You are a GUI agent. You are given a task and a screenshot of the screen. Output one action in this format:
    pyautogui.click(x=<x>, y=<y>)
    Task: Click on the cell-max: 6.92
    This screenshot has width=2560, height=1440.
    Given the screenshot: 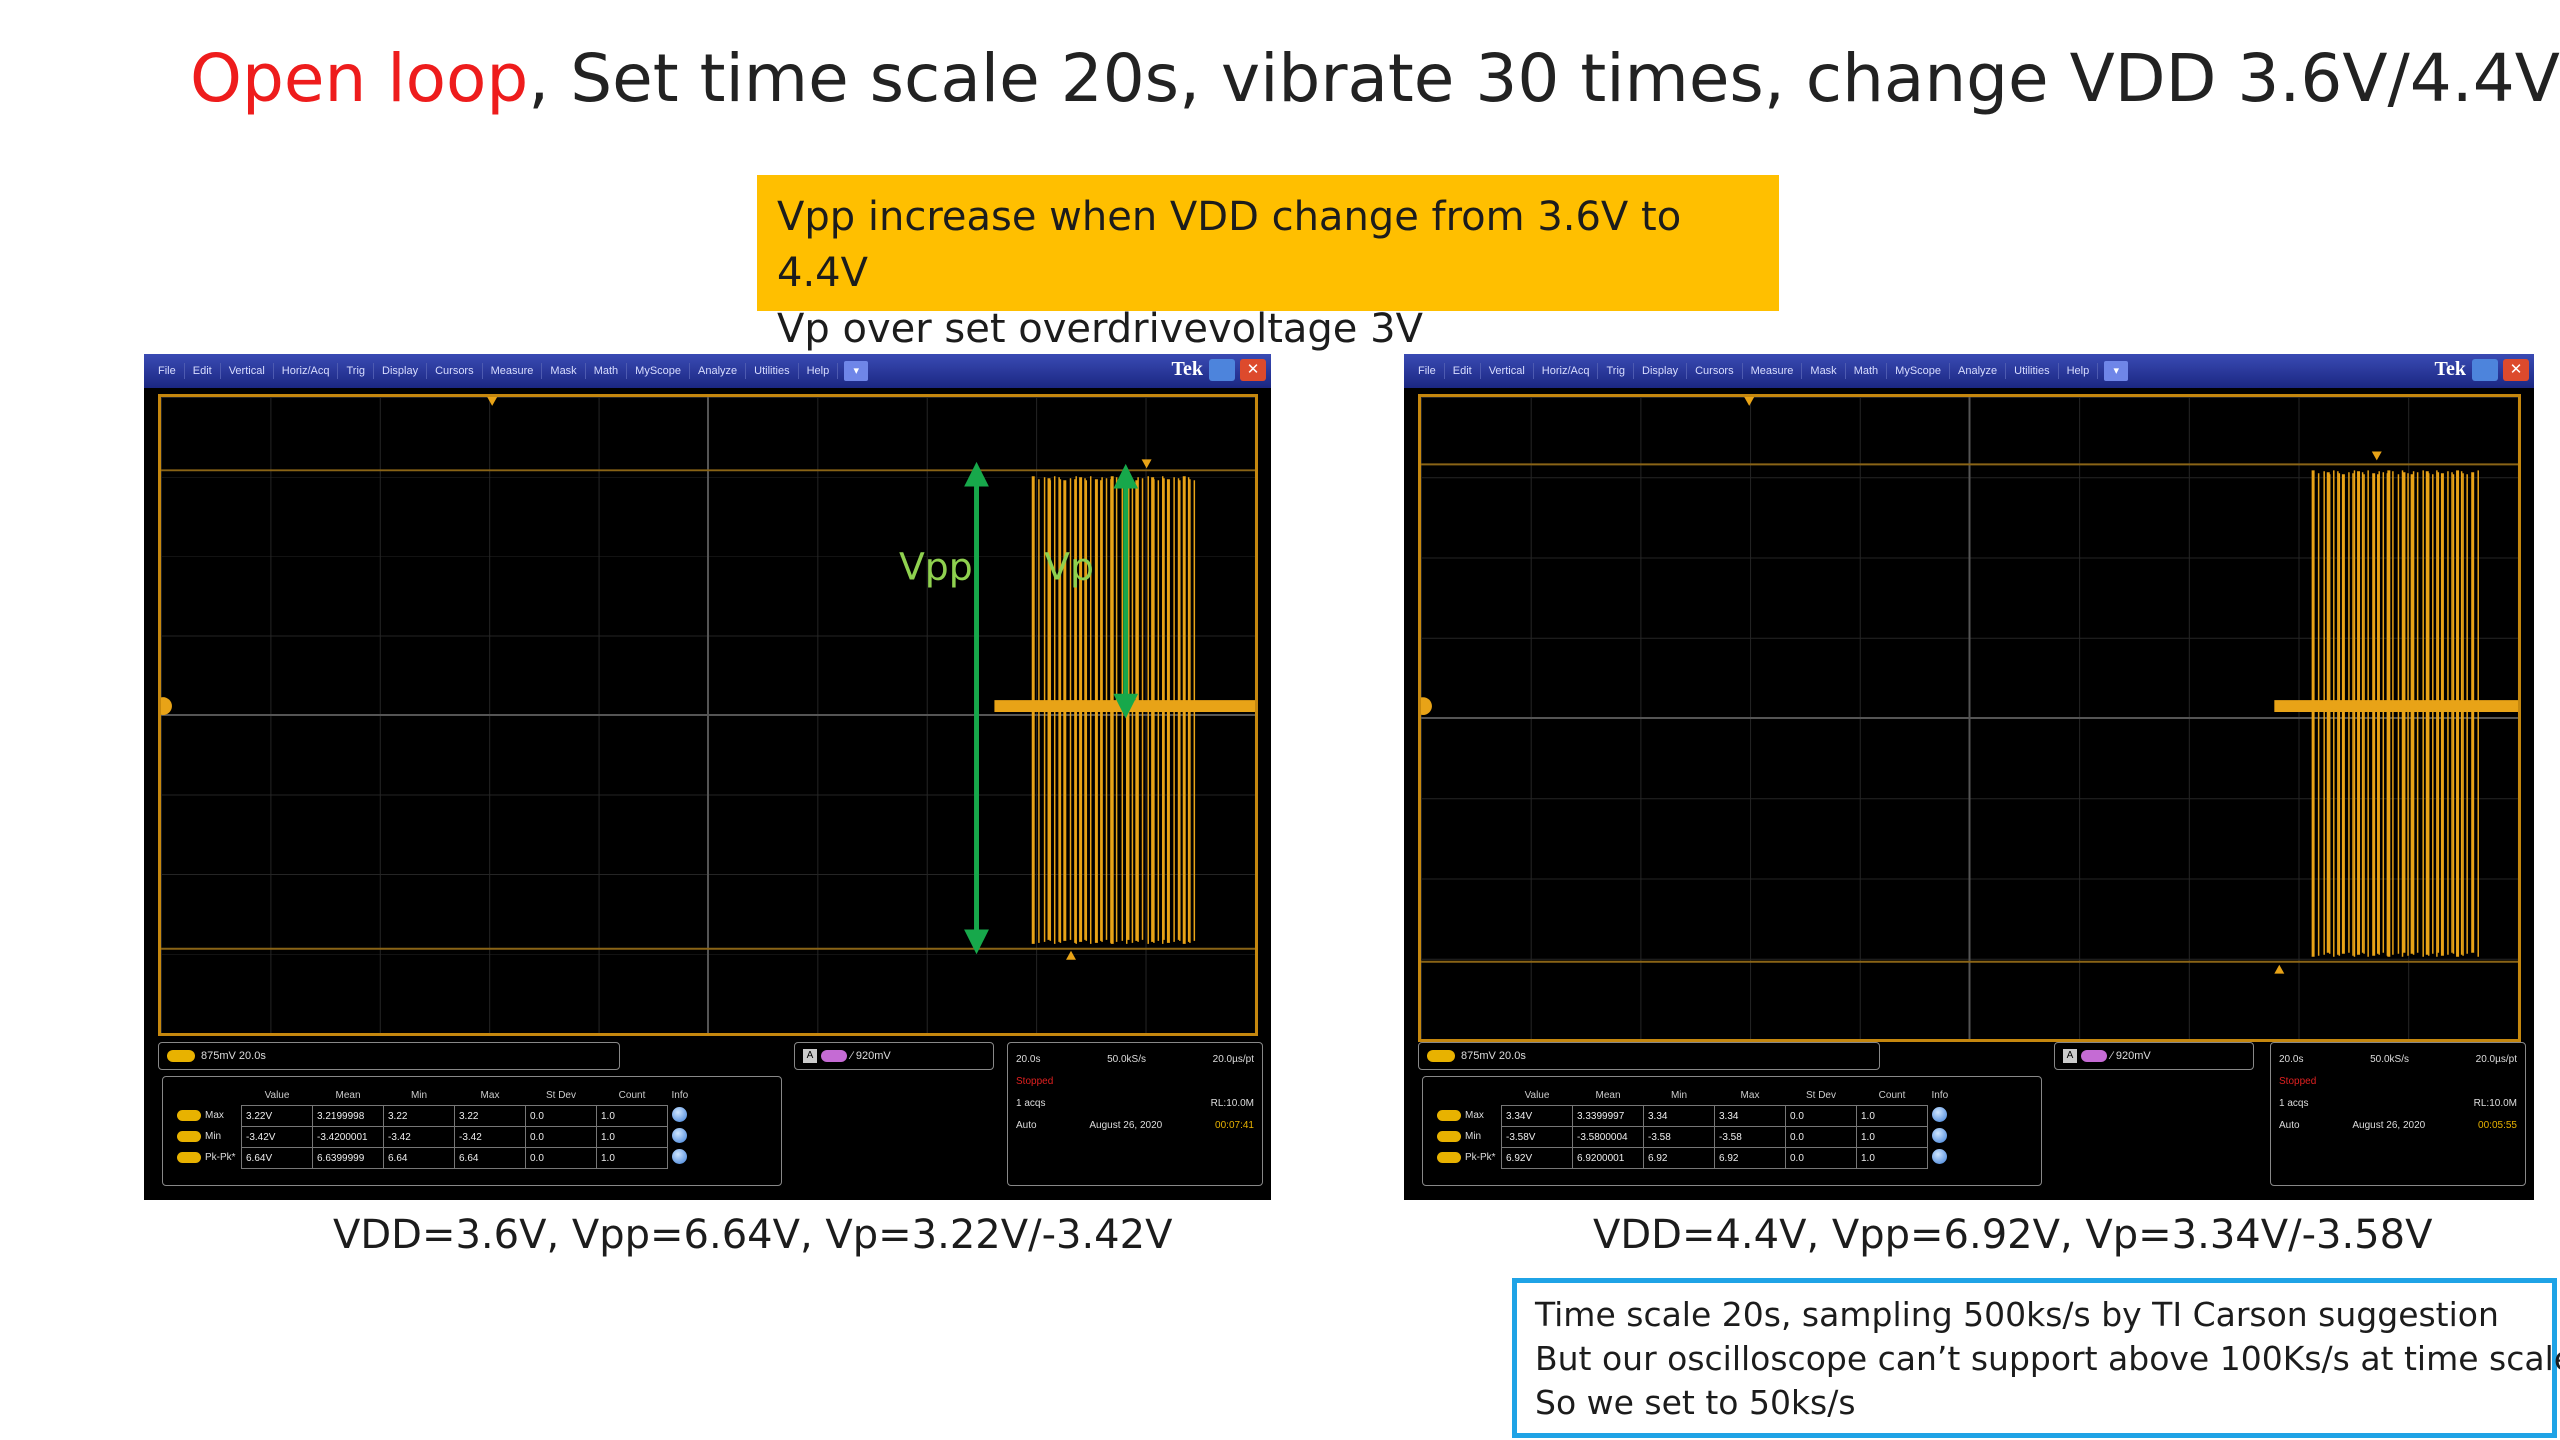 What is the action you would take?
    pyautogui.click(x=1750, y=1158)
    